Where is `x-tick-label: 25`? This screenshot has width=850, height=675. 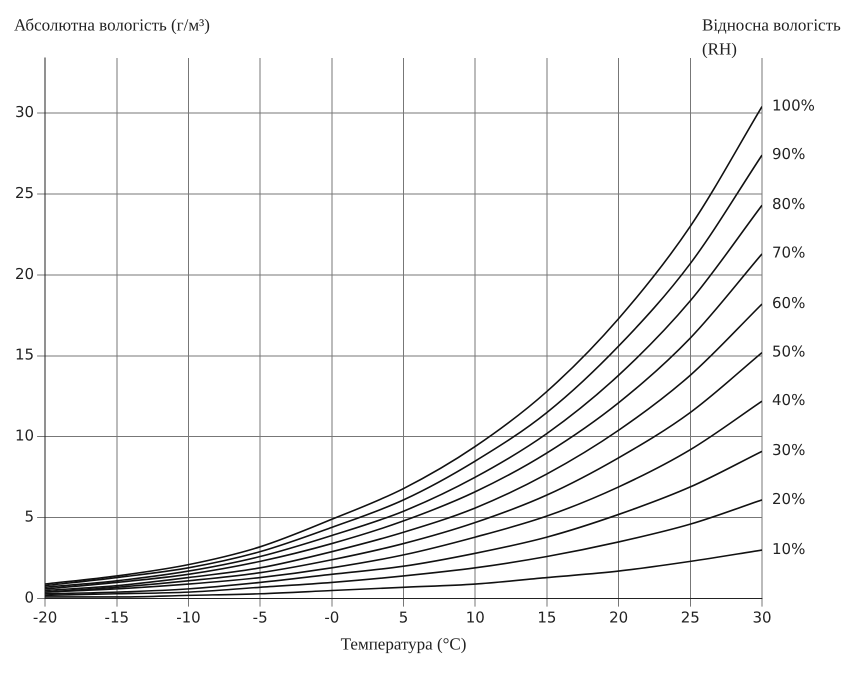
x-tick-label: 25 is located at coordinates (690, 617).